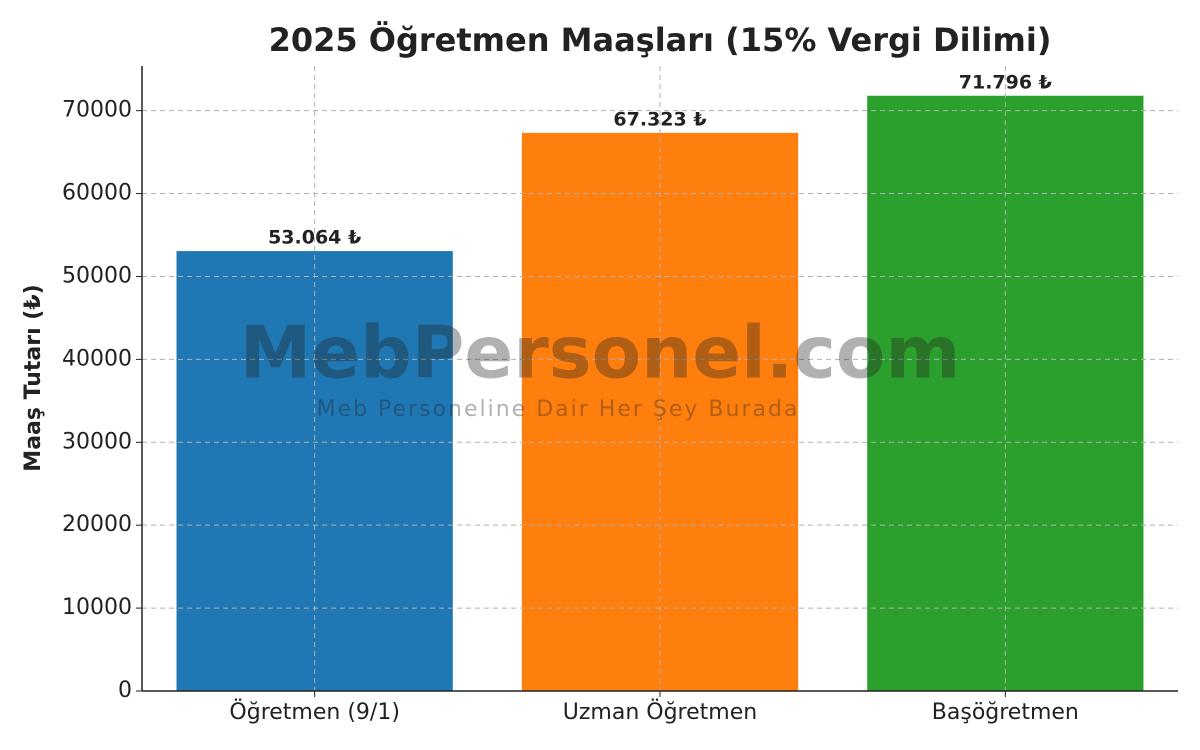 The image size is (1200, 750). Describe the element at coordinates (97, 275) in the screenshot. I see `y-tick-label: 50000` at that location.